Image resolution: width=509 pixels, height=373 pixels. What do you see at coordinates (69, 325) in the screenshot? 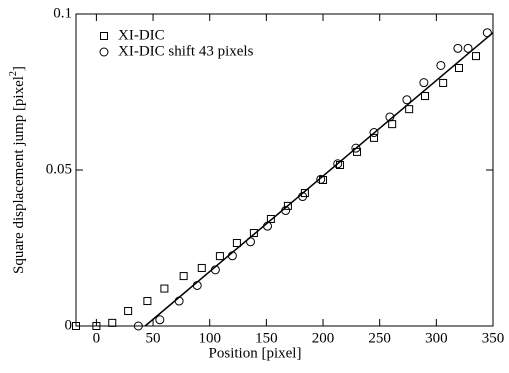
I see `y-tick-label: 0` at bounding box center [69, 325].